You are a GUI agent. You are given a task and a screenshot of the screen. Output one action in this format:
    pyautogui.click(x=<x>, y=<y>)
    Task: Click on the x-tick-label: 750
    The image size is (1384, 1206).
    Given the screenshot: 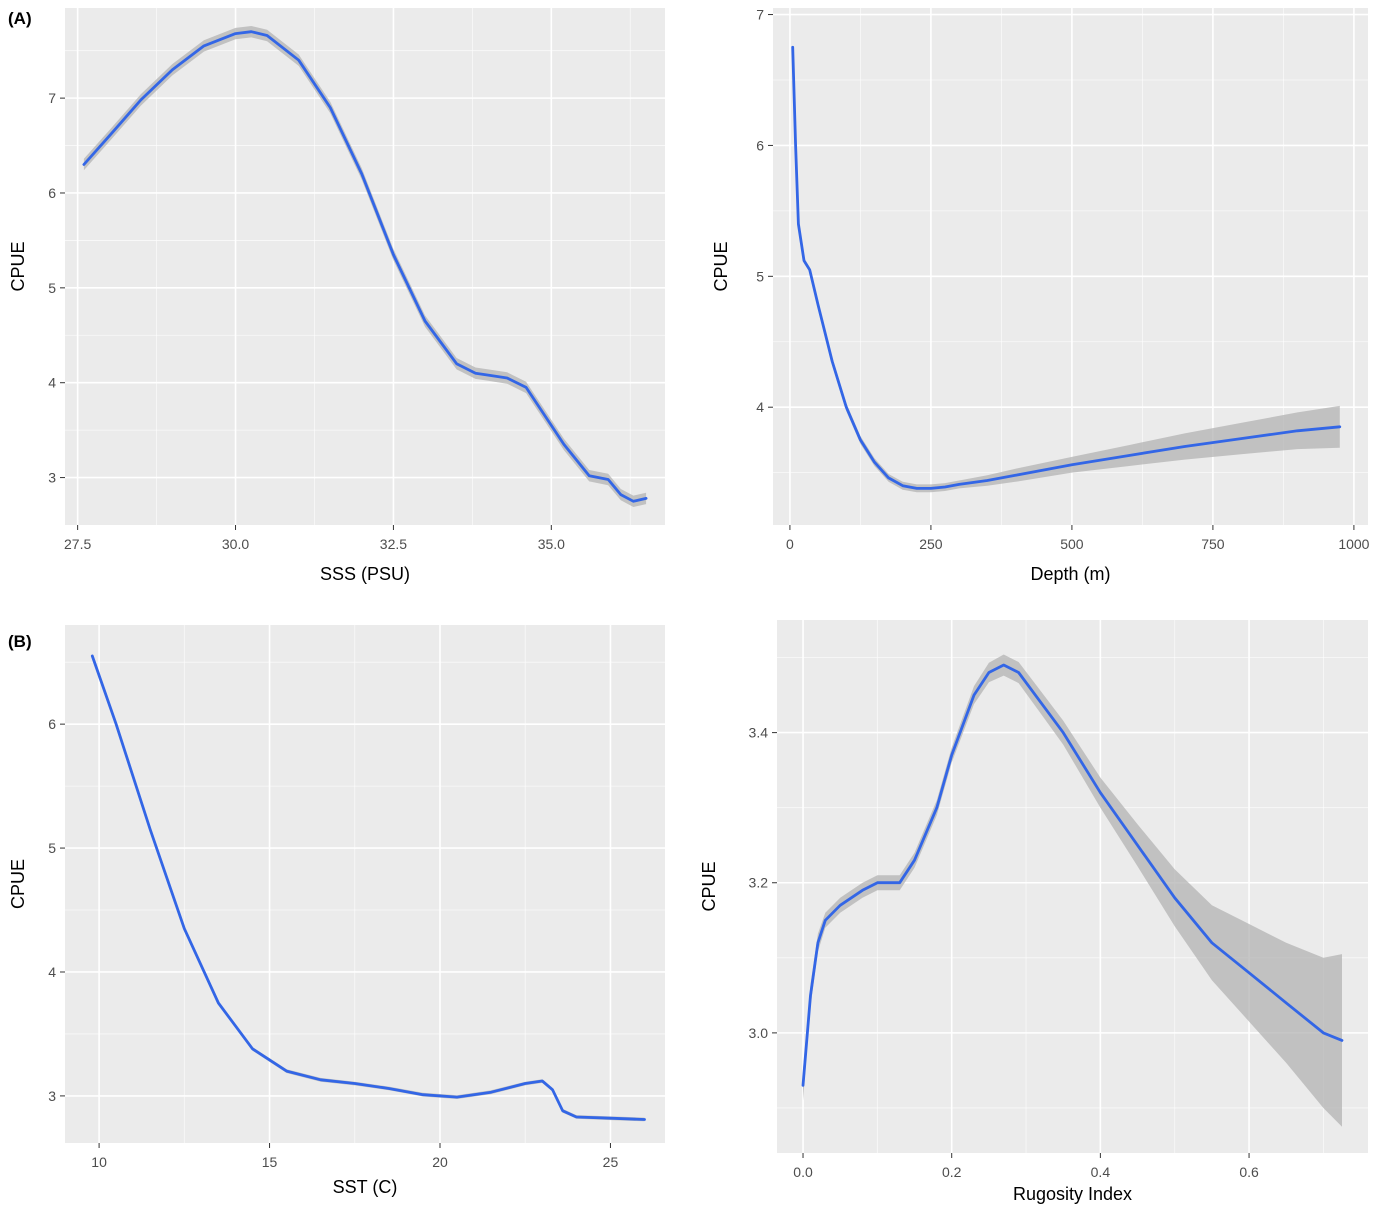 What is the action you would take?
    pyautogui.click(x=1213, y=544)
    